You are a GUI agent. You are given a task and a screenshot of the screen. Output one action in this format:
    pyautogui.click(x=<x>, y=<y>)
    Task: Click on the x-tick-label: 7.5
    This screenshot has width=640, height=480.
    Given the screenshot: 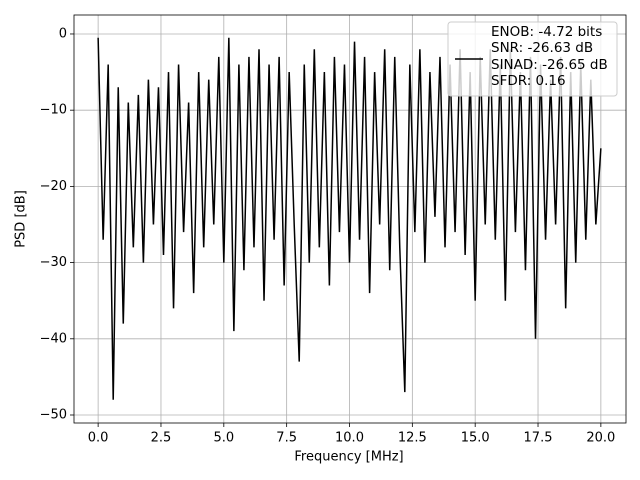 What is the action you would take?
    pyautogui.click(x=286, y=438)
    